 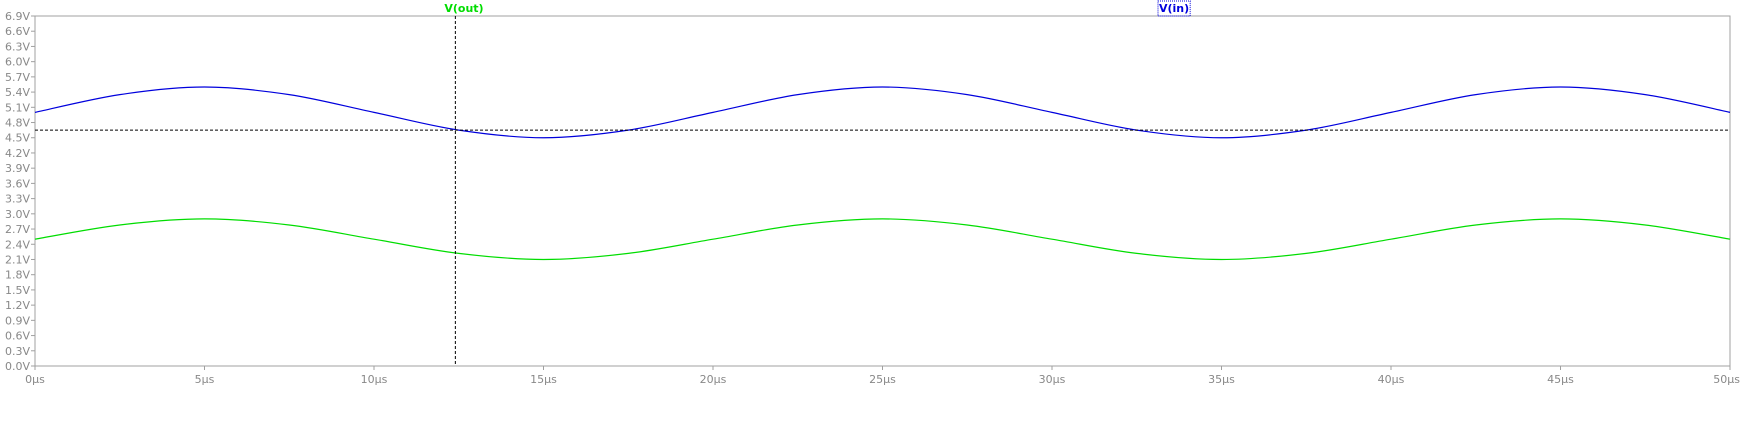 I want to click on y-tick-label: 2.7V, so click(x=17, y=229).